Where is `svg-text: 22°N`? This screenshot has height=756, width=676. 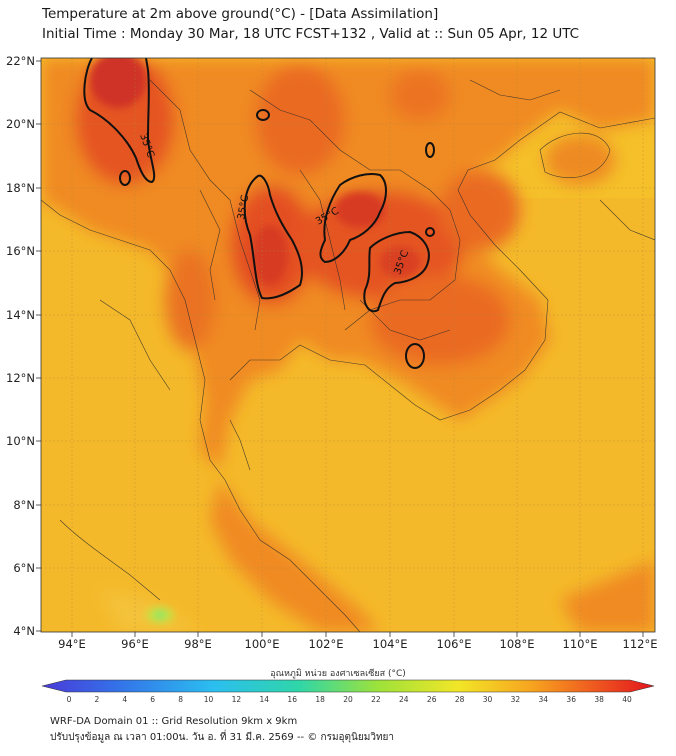
svg-text: 22°N is located at coordinates (20, 61).